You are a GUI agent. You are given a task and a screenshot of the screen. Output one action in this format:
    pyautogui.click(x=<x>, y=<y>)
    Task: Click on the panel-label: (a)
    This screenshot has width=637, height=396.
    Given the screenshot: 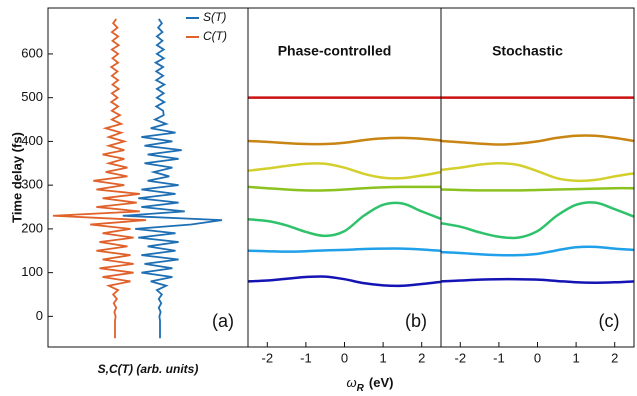 What is the action you would take?
    pyautogui.click(x=223, y=321)
    